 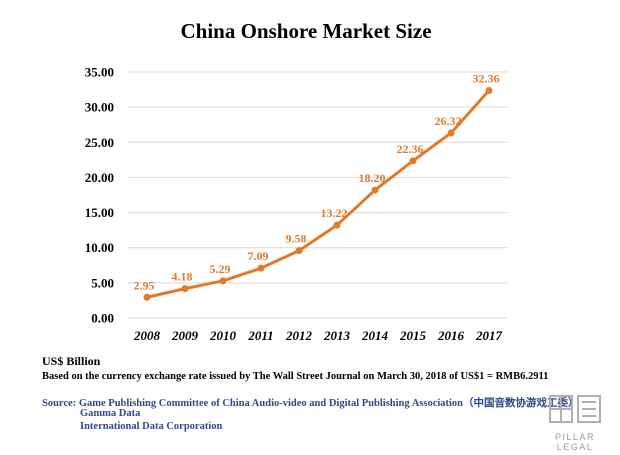 What do you see at coordinates (448, 121) in the screenshot?
I see `data-label: 26.32` at bounding box center [448, 121].